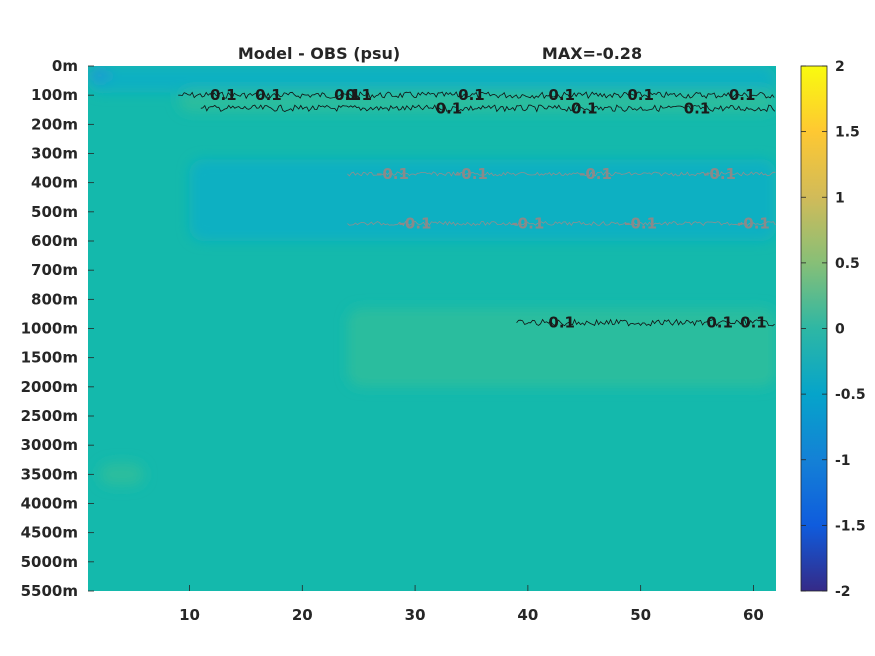  What do you see at coordinates (189, 615) in the screenshot?
I see `x-tick-label: 10` at bounding box center [189, 615].